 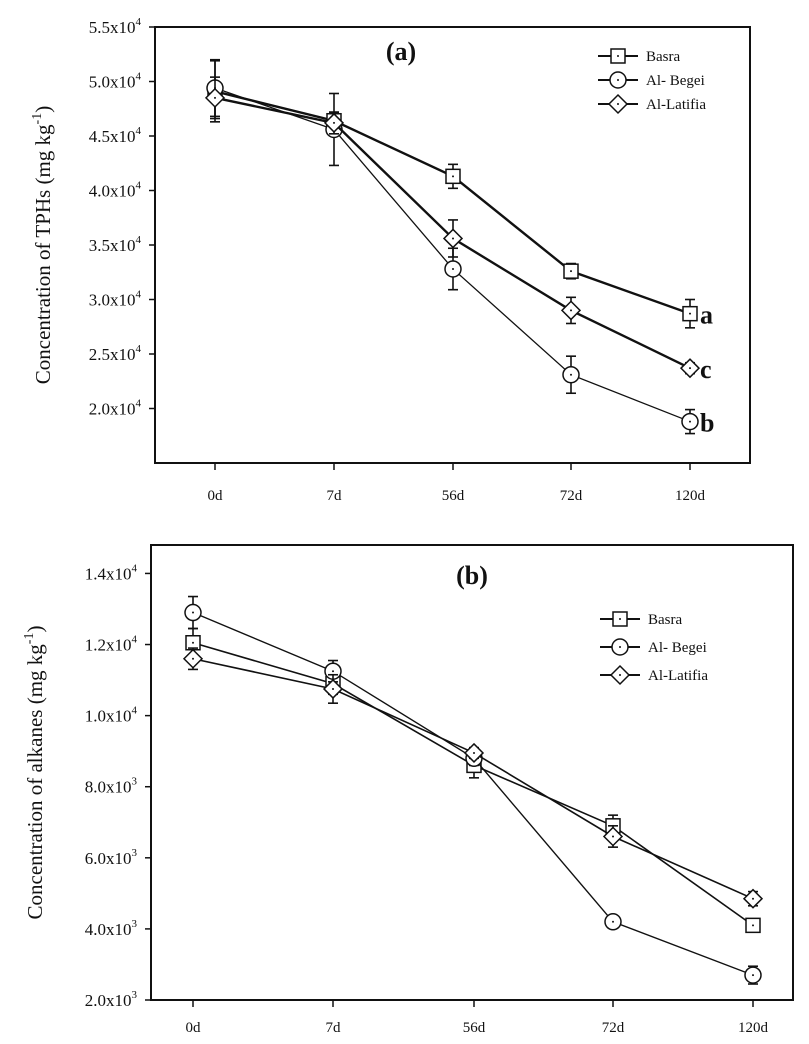 I want to click on y-tick-base: 1.2x10, so click(x=108, y=645).